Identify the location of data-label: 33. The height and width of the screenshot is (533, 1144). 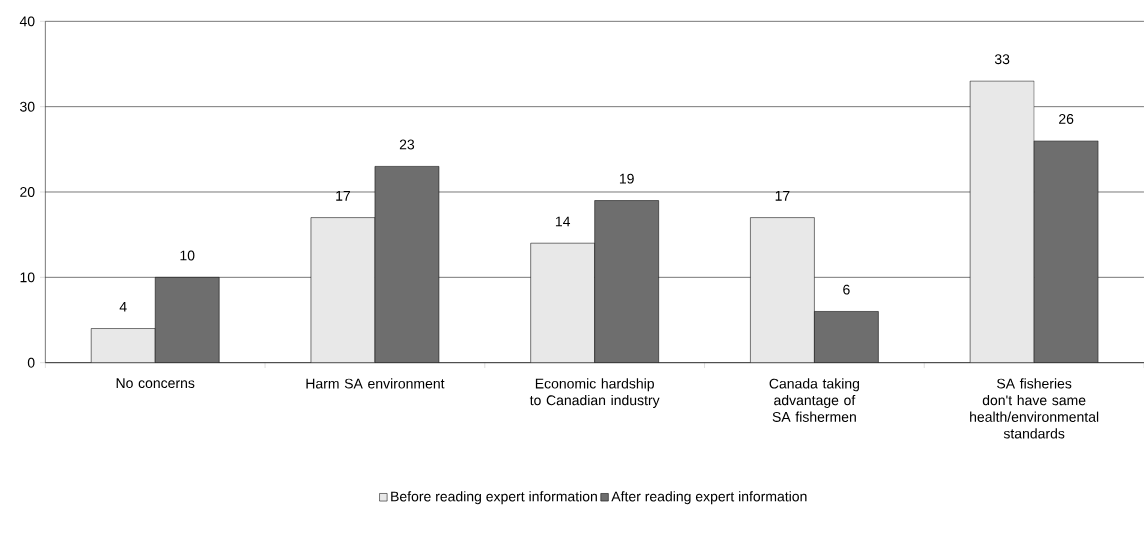
(1002, 59).